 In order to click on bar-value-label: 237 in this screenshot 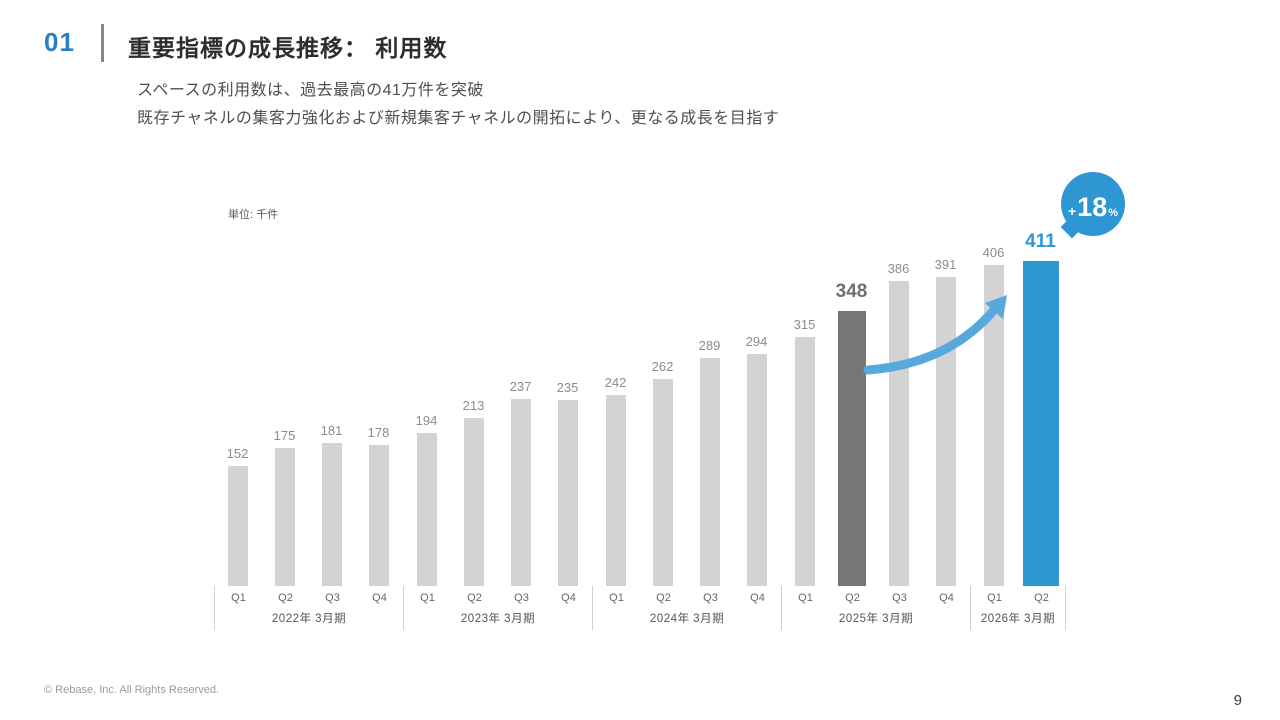, I will do `click(520, 386)`.